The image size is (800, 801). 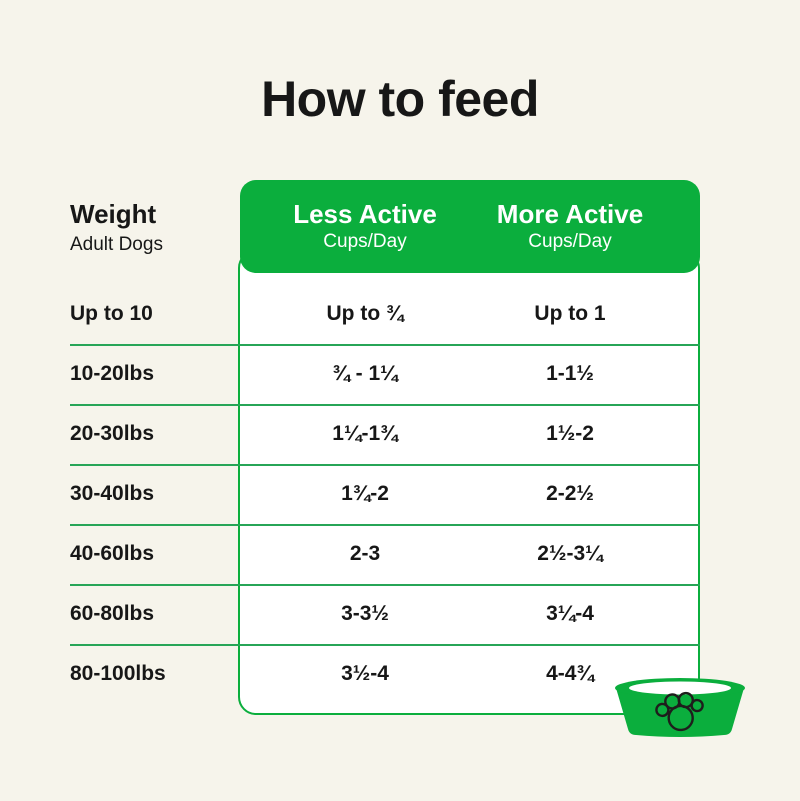 I want to click on row-value-more-active: 2-2½, so click(x=570, y=493).